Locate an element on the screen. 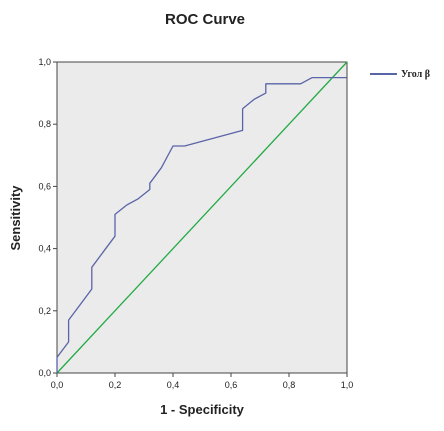  y-tick-label: 0,4 is located at coordinates (44, 249).